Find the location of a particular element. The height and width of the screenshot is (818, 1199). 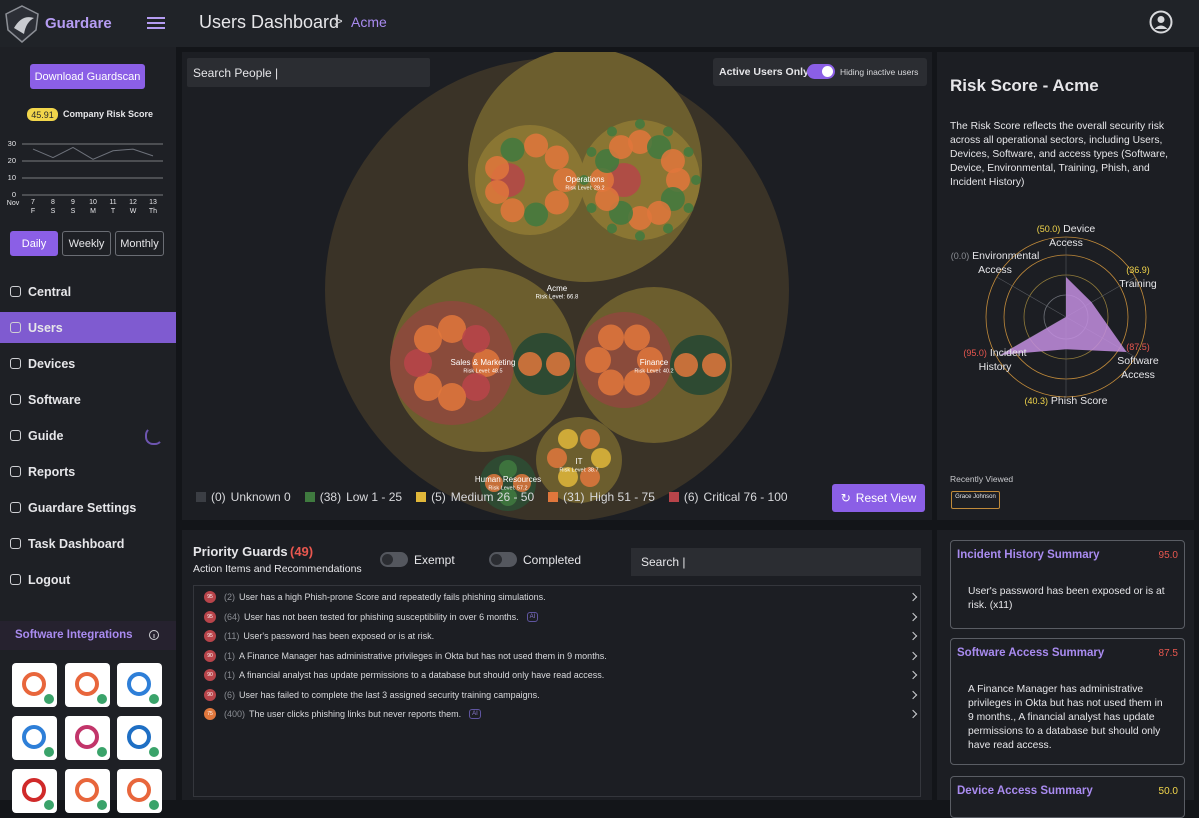

legend-count: (0) is located at coordinates (218, 497).